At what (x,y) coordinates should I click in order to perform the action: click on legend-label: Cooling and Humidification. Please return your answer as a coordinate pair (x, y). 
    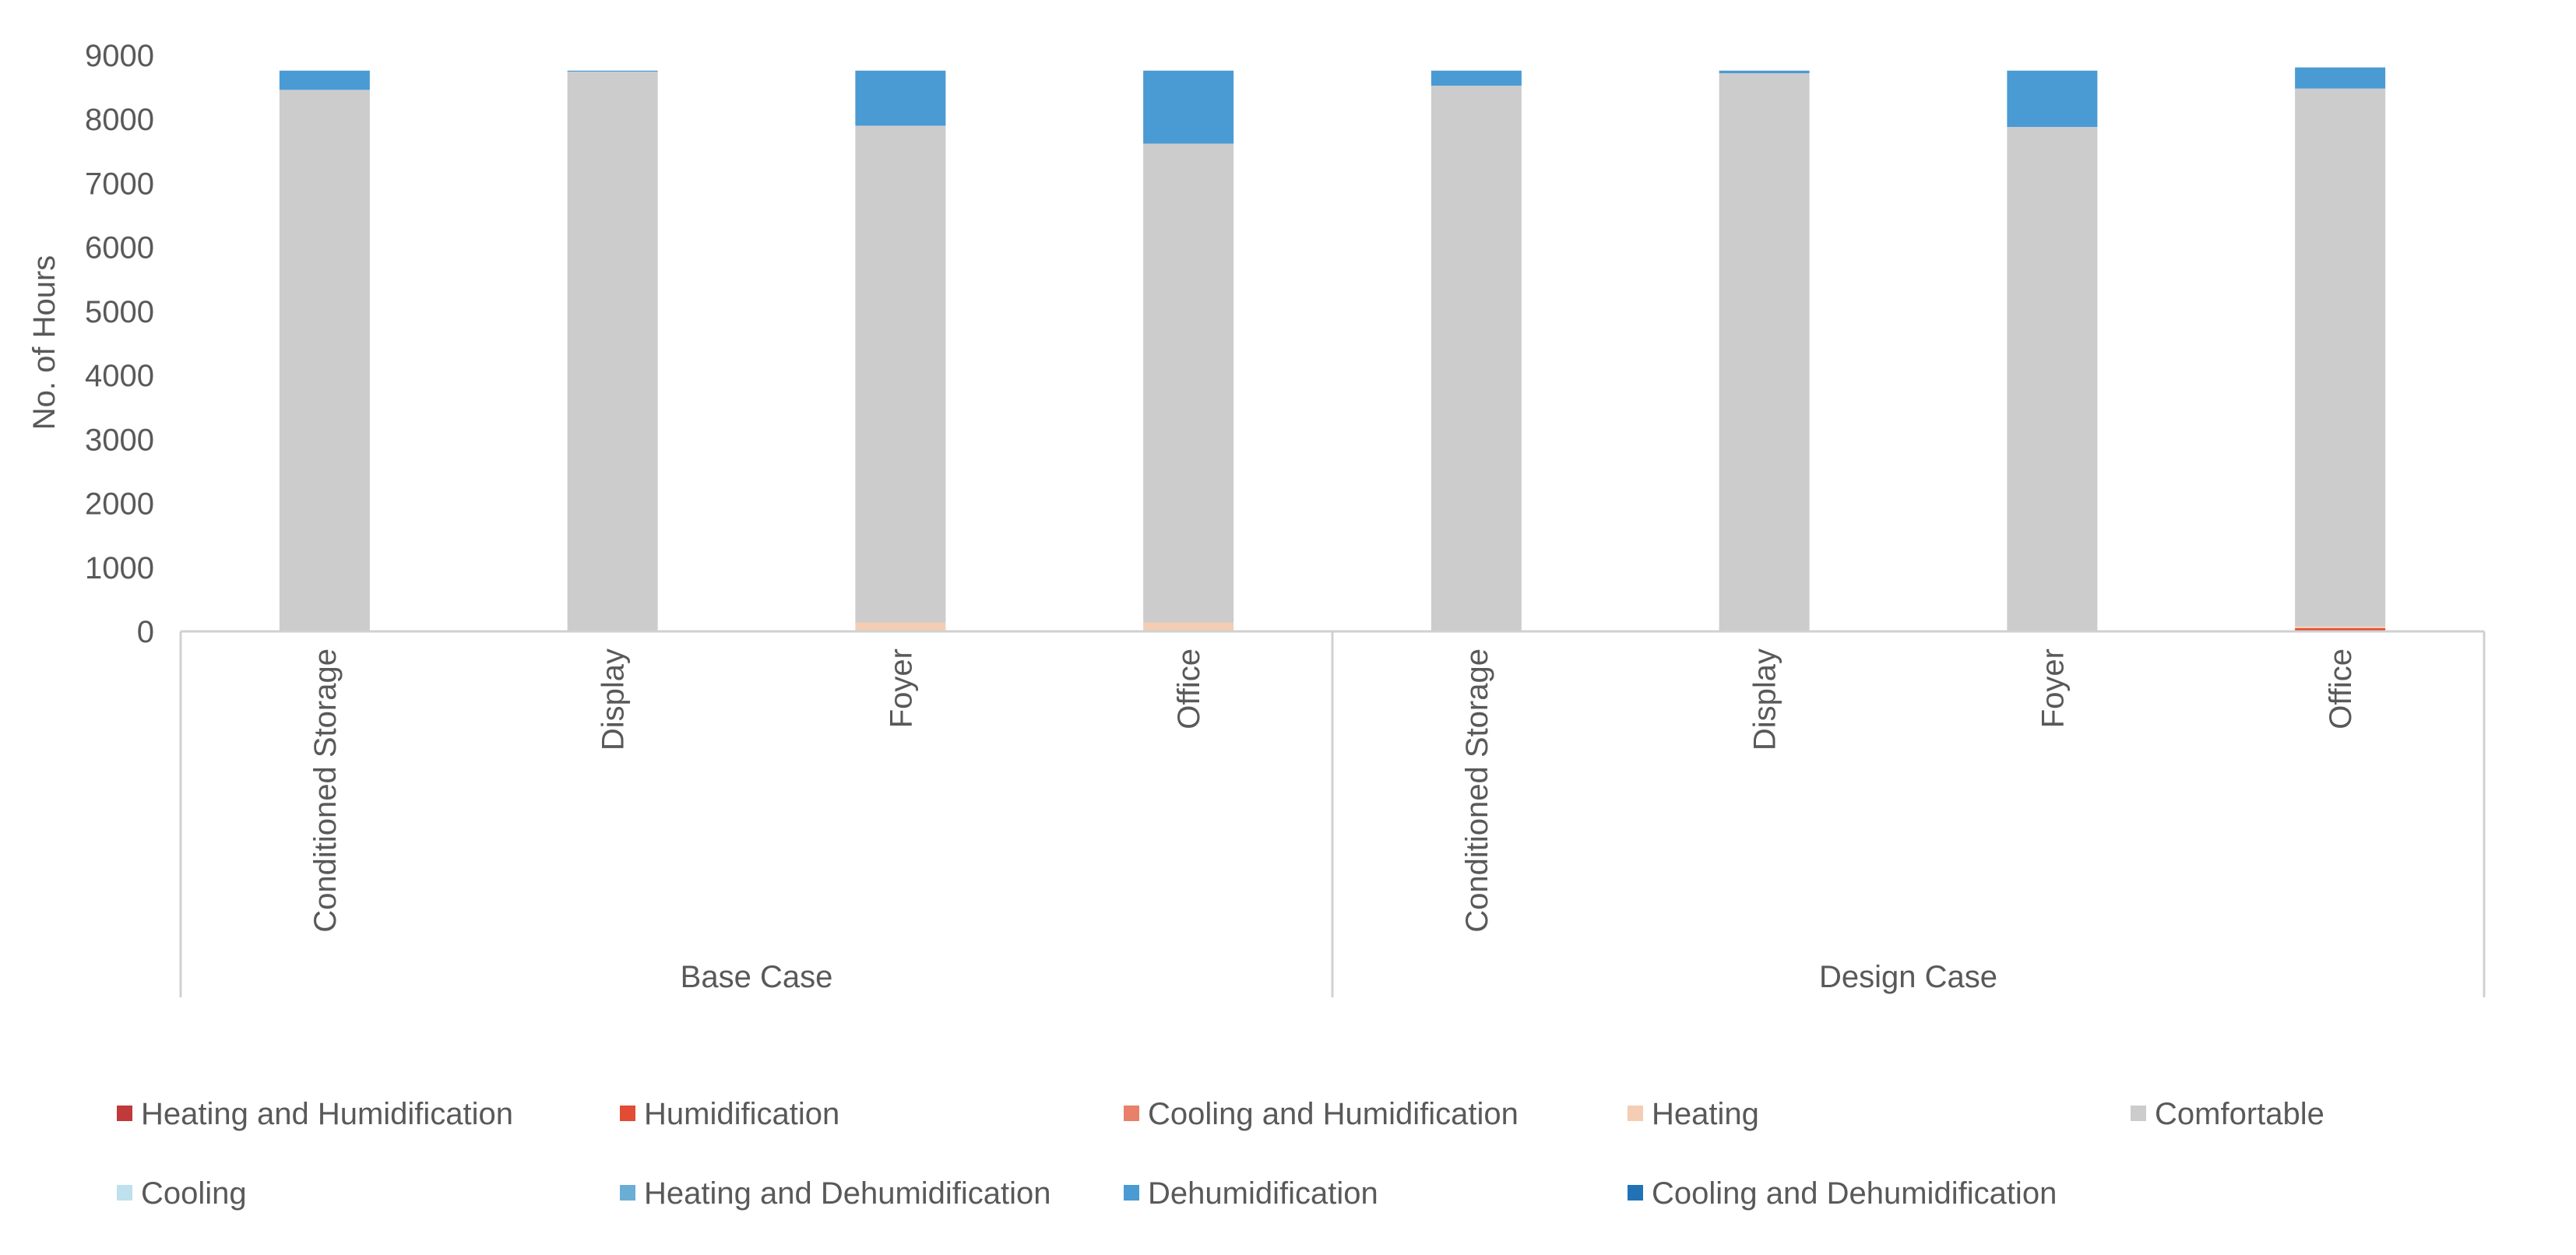
    Looking at the image, I should click on (1333, 1114).